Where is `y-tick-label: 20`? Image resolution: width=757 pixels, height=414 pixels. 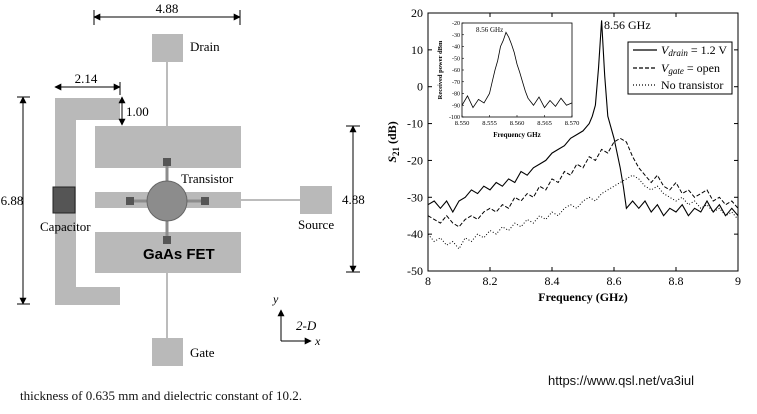
y-tick-label: 20 is located at coordinates (417, 13).